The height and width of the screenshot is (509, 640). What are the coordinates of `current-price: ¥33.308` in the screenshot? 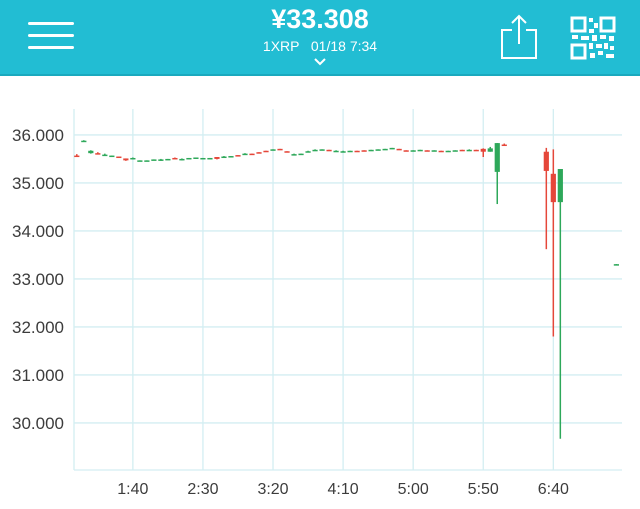 It's located at (320, 19).